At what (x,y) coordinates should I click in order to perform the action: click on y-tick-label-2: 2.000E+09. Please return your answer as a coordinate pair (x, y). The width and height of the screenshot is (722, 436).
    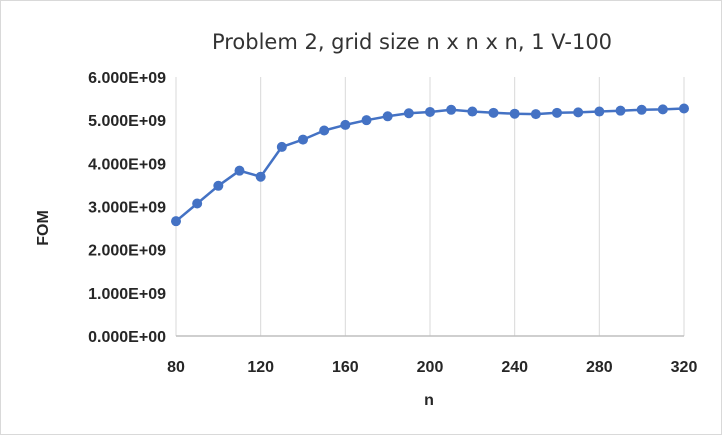
    Looking at the image, I should click on (127, 251).